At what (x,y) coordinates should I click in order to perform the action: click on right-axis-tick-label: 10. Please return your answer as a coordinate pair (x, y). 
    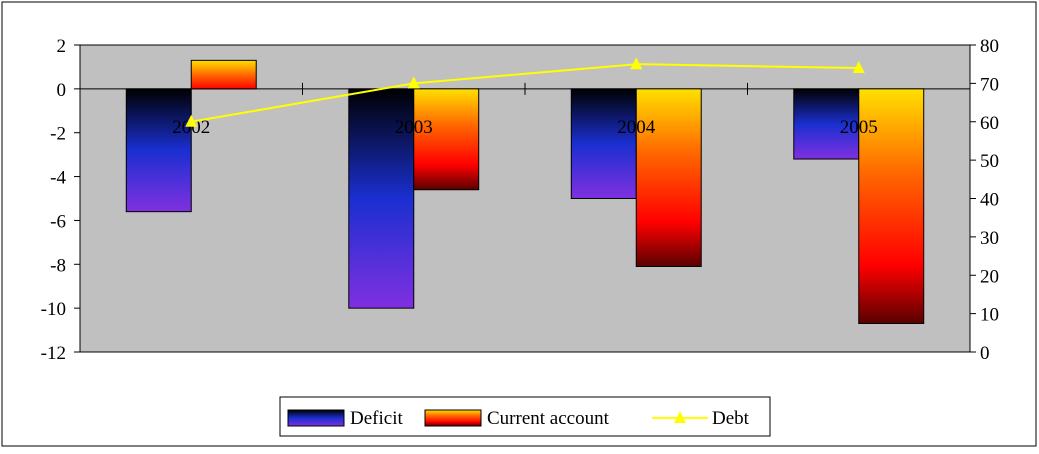
    Looking at the image, I should click on (989, 315).